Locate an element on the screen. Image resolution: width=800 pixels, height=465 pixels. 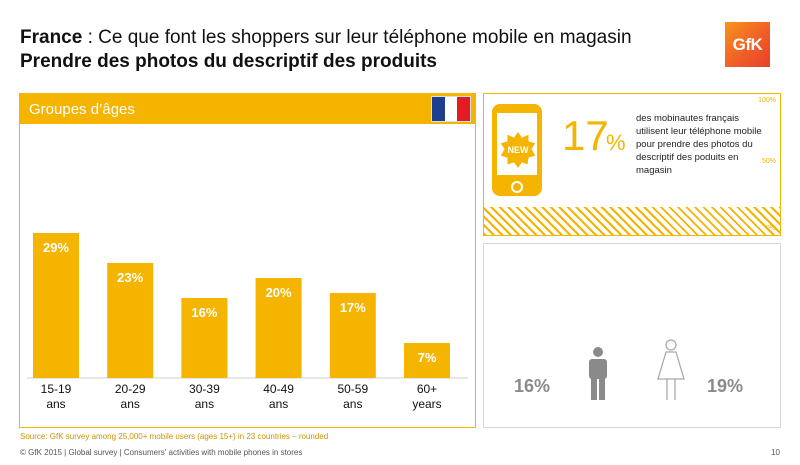
france-flag-icon is located at coordinates (451, 109).